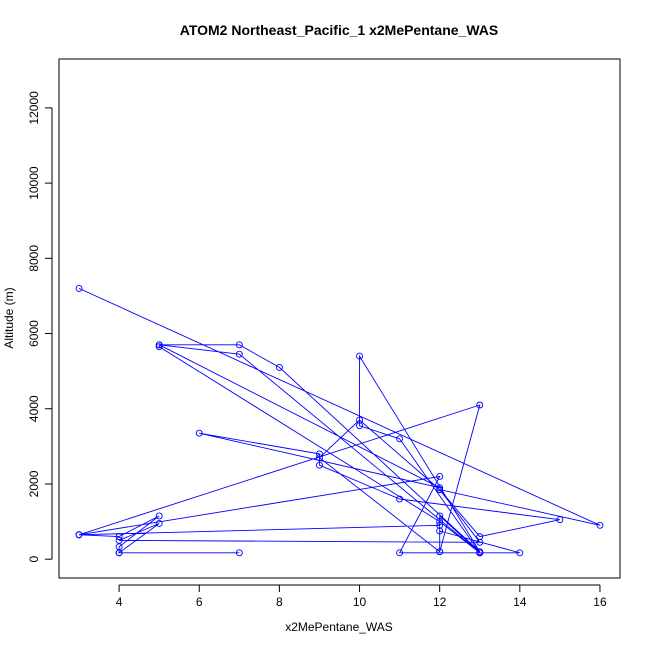 The image size is (650, 650). Describe the element at coordinates (34, 483) in the screenshot. I see `y-tick-label: 2000` at that location.